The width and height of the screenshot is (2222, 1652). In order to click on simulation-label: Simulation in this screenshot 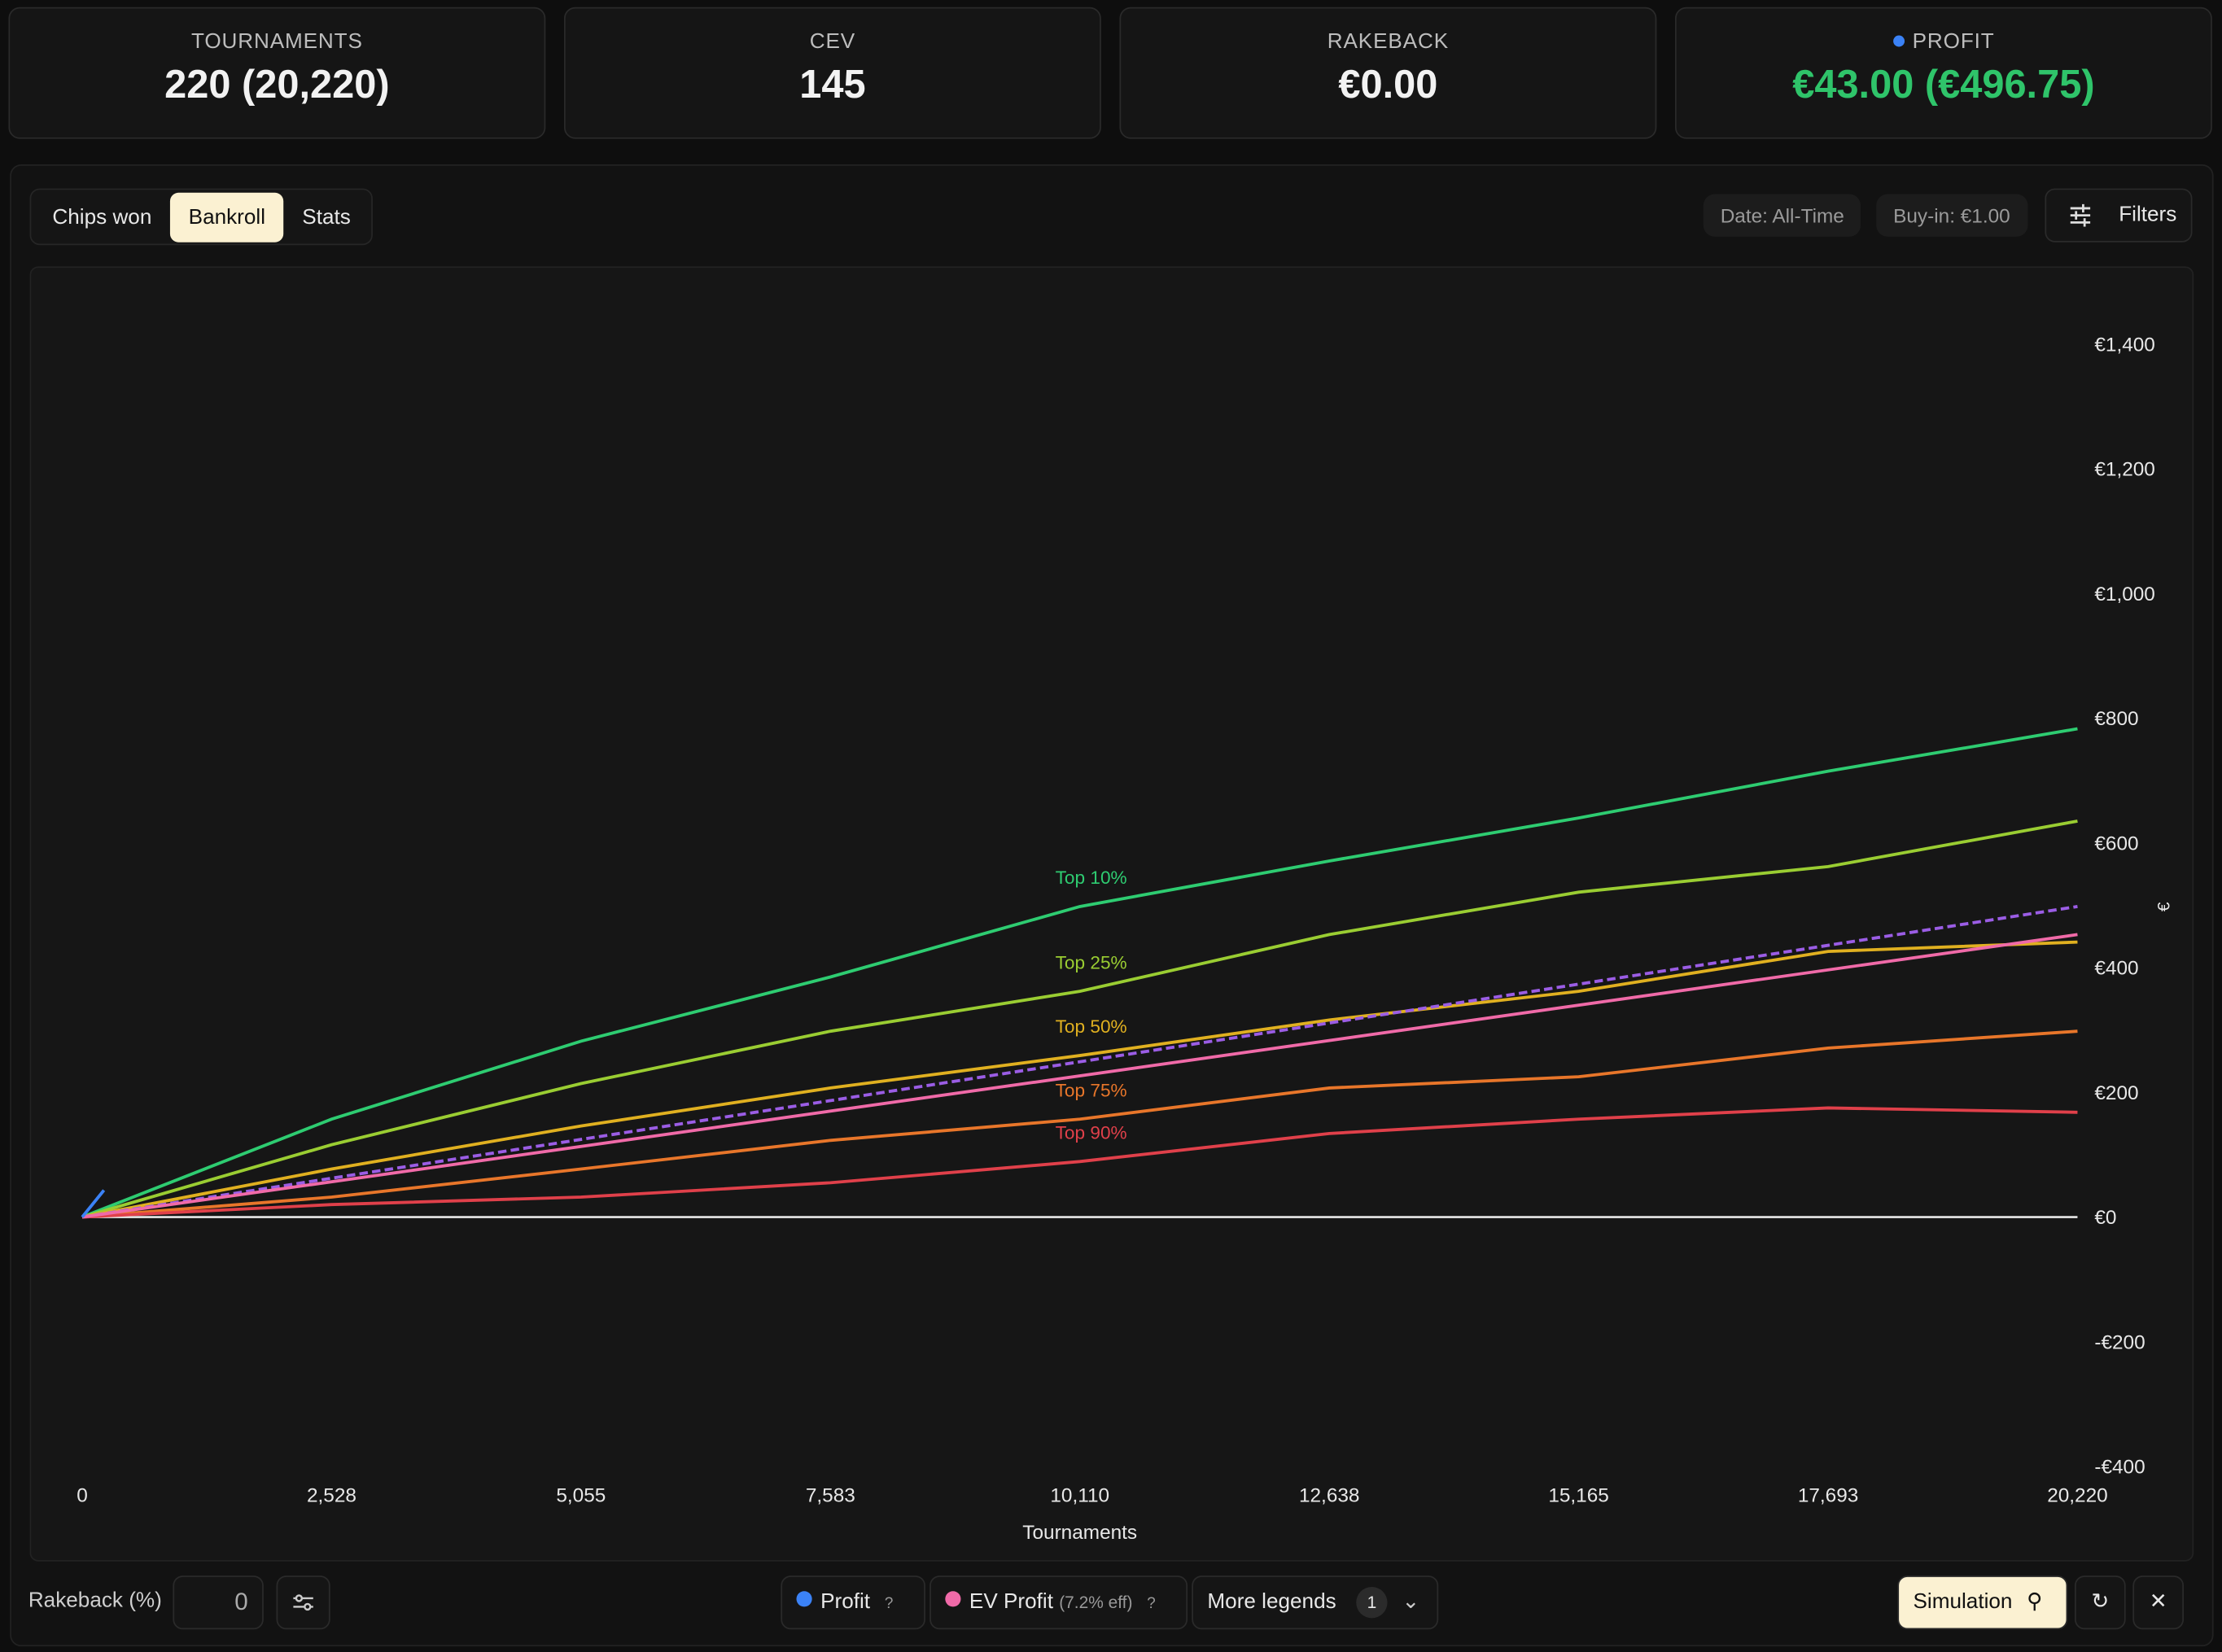, I will do `click(1963, 1602)`.